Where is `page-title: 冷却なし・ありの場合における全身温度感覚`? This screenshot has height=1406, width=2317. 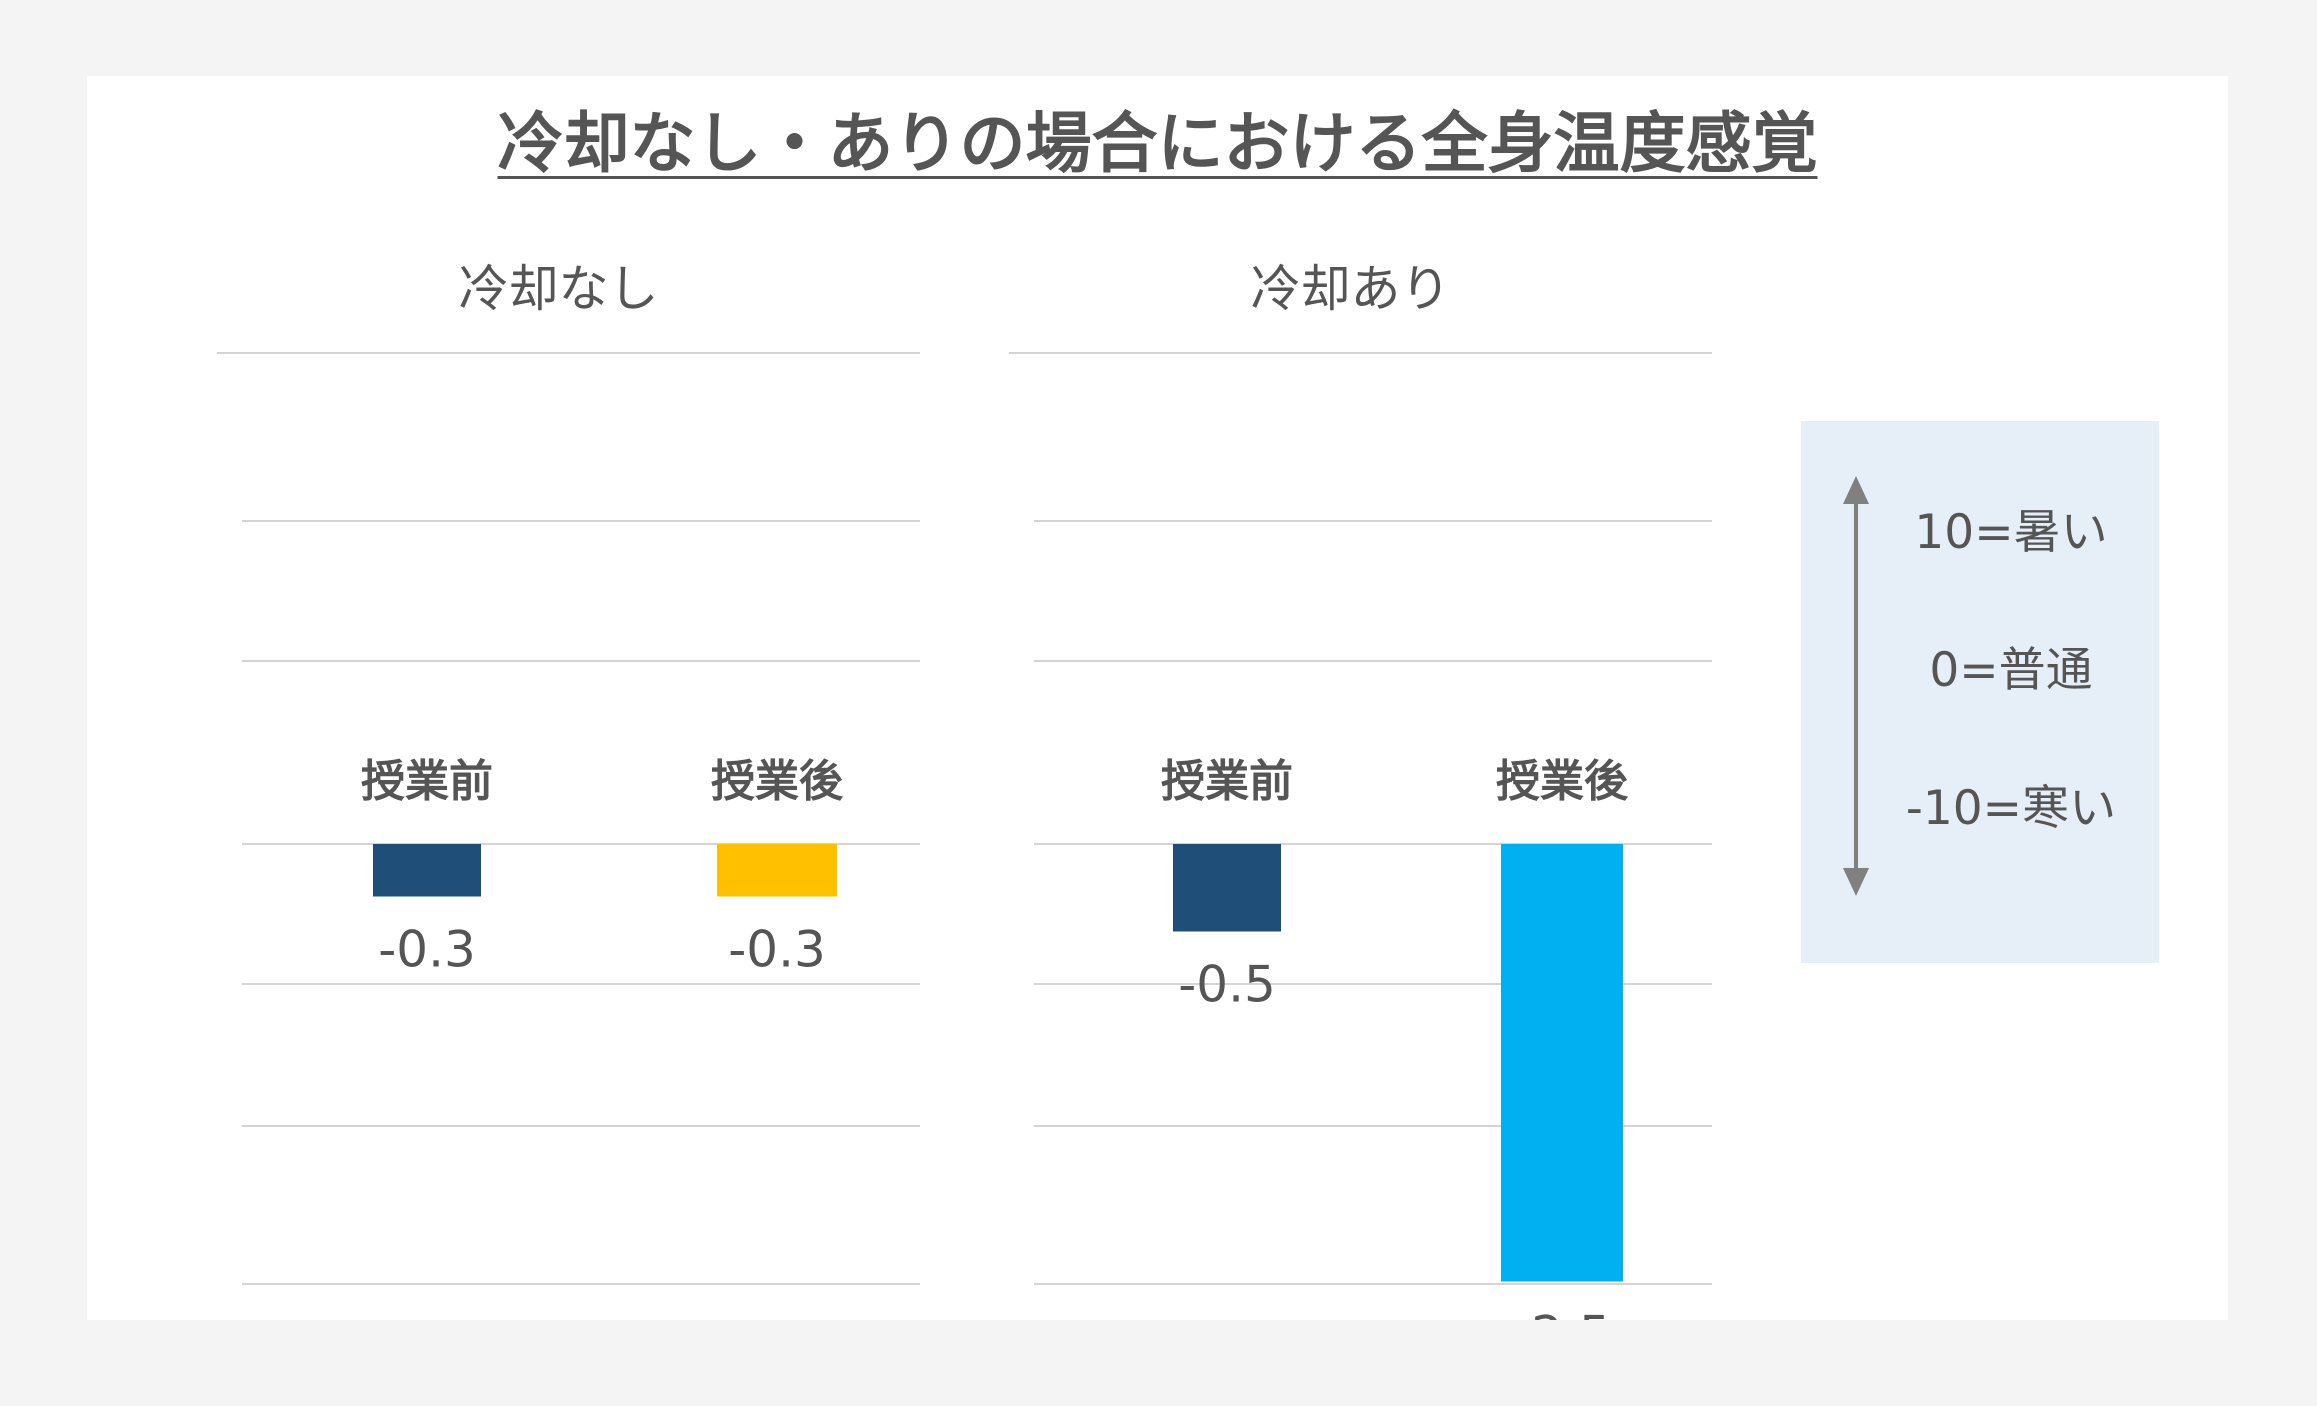 page-title: 冷却なし・ありの場合における全身温度感覚 is located at coordinates (1157, 143).